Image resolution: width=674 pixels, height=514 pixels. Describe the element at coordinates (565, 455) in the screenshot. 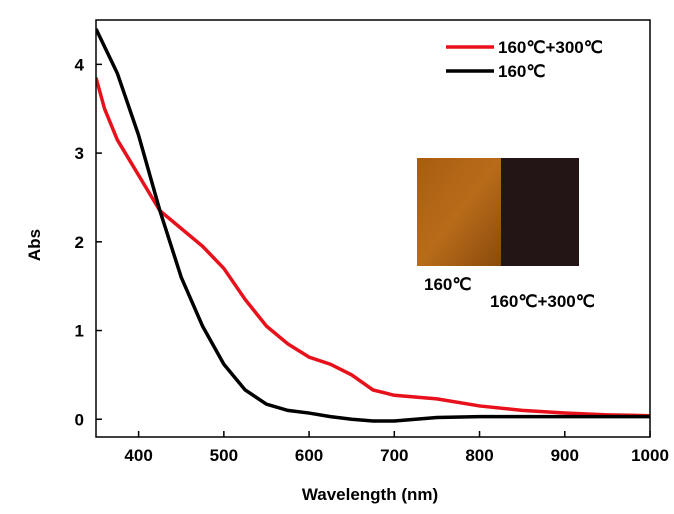

I see `x-tick-label: 900` at that location.